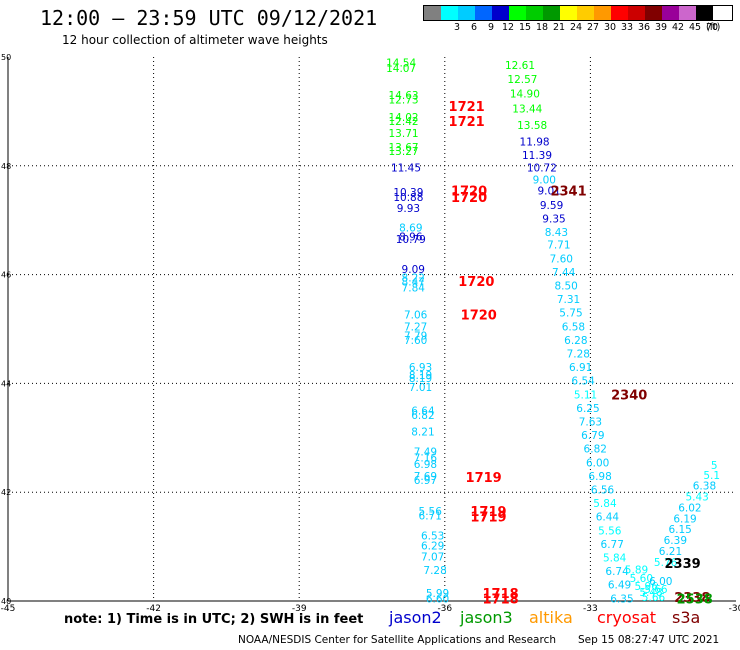 The height and width of the screenshot is (650, 740). What do you see at coordinates (551, 617) in the screenshot?
I see `mission-label-altika: altika` at bounding box center [551, 617].